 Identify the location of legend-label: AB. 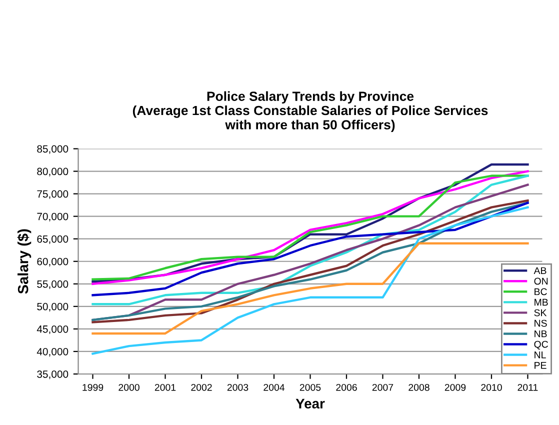
(540, 270).